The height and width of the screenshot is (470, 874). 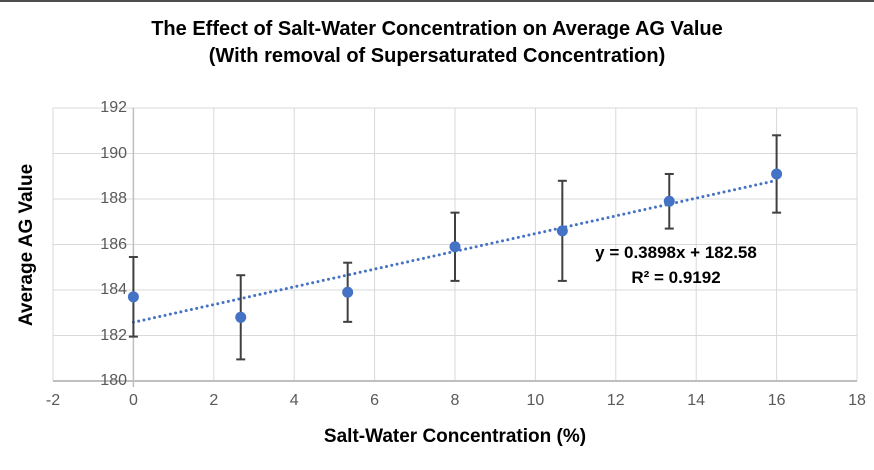 I want to click on y-tick-label: 180, so click(x=113, y=380).